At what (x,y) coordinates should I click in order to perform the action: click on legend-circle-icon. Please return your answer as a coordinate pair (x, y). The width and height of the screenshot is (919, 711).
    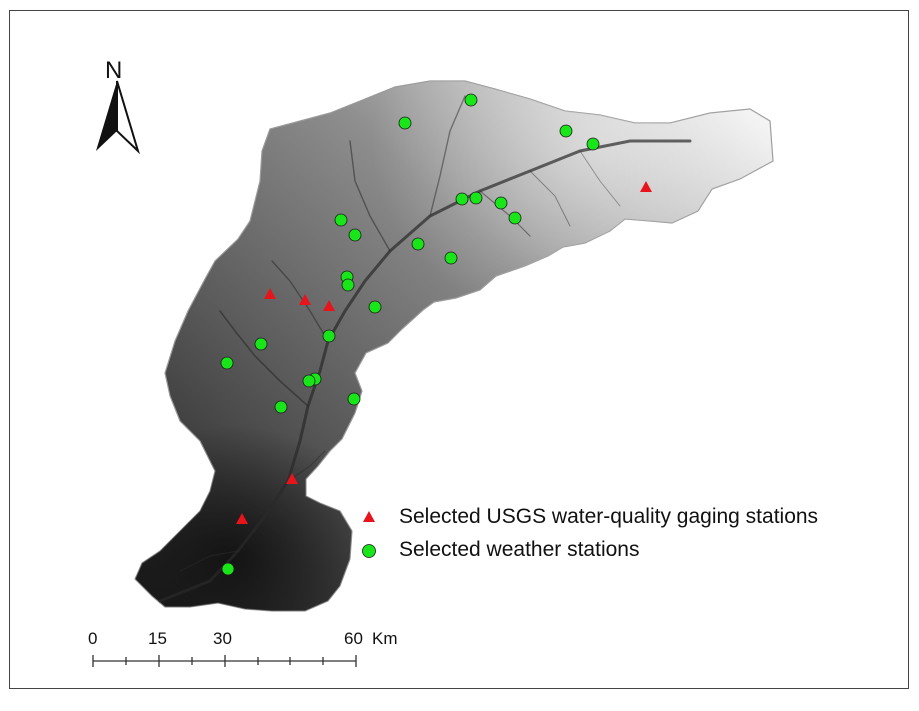
    Looking at the image, I should click on (369, 551).